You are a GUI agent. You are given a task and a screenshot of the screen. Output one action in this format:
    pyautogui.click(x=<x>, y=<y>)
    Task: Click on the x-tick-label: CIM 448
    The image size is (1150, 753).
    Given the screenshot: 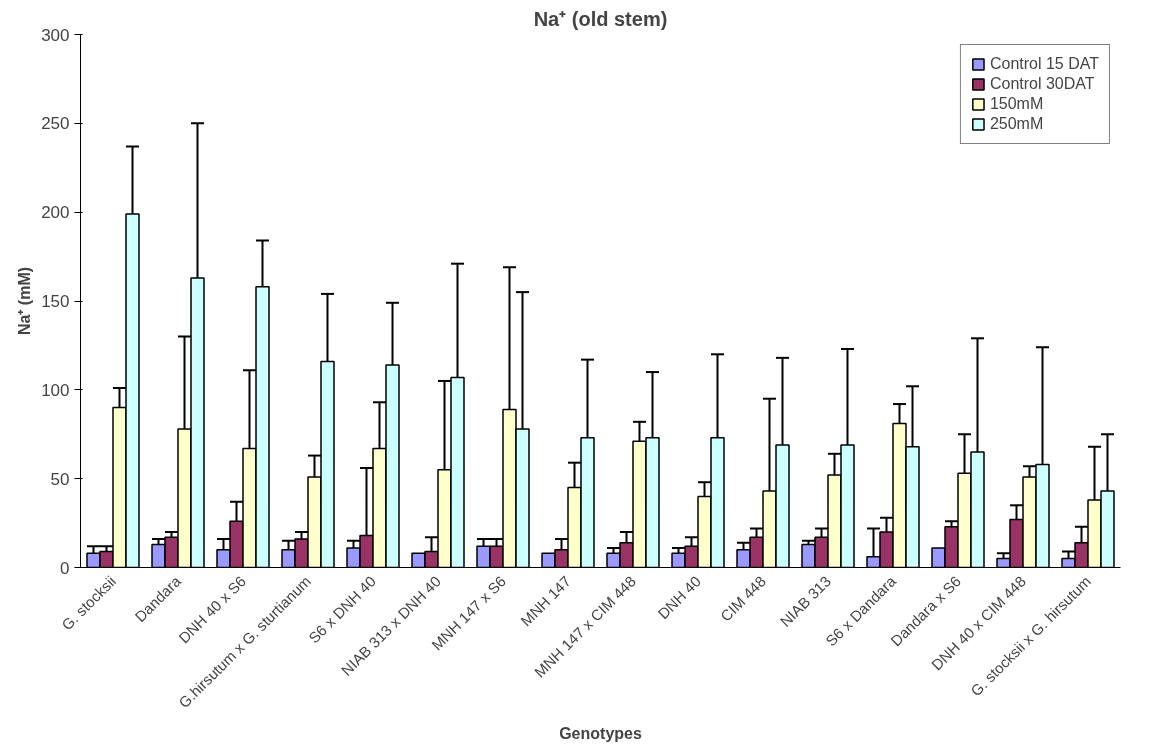 What is the action you would take?
    pyautogui.click(x=743, y=598)
    